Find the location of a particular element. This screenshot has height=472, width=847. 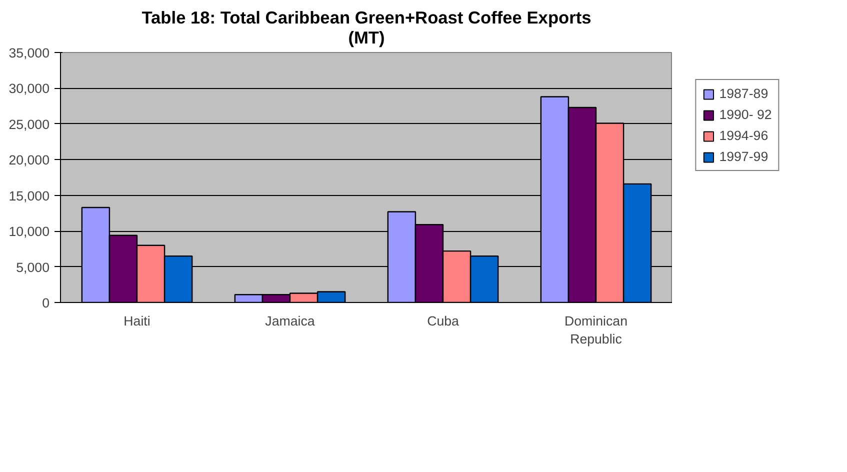

y-tick-label: 15,000 is located at coordinates (29, 196).